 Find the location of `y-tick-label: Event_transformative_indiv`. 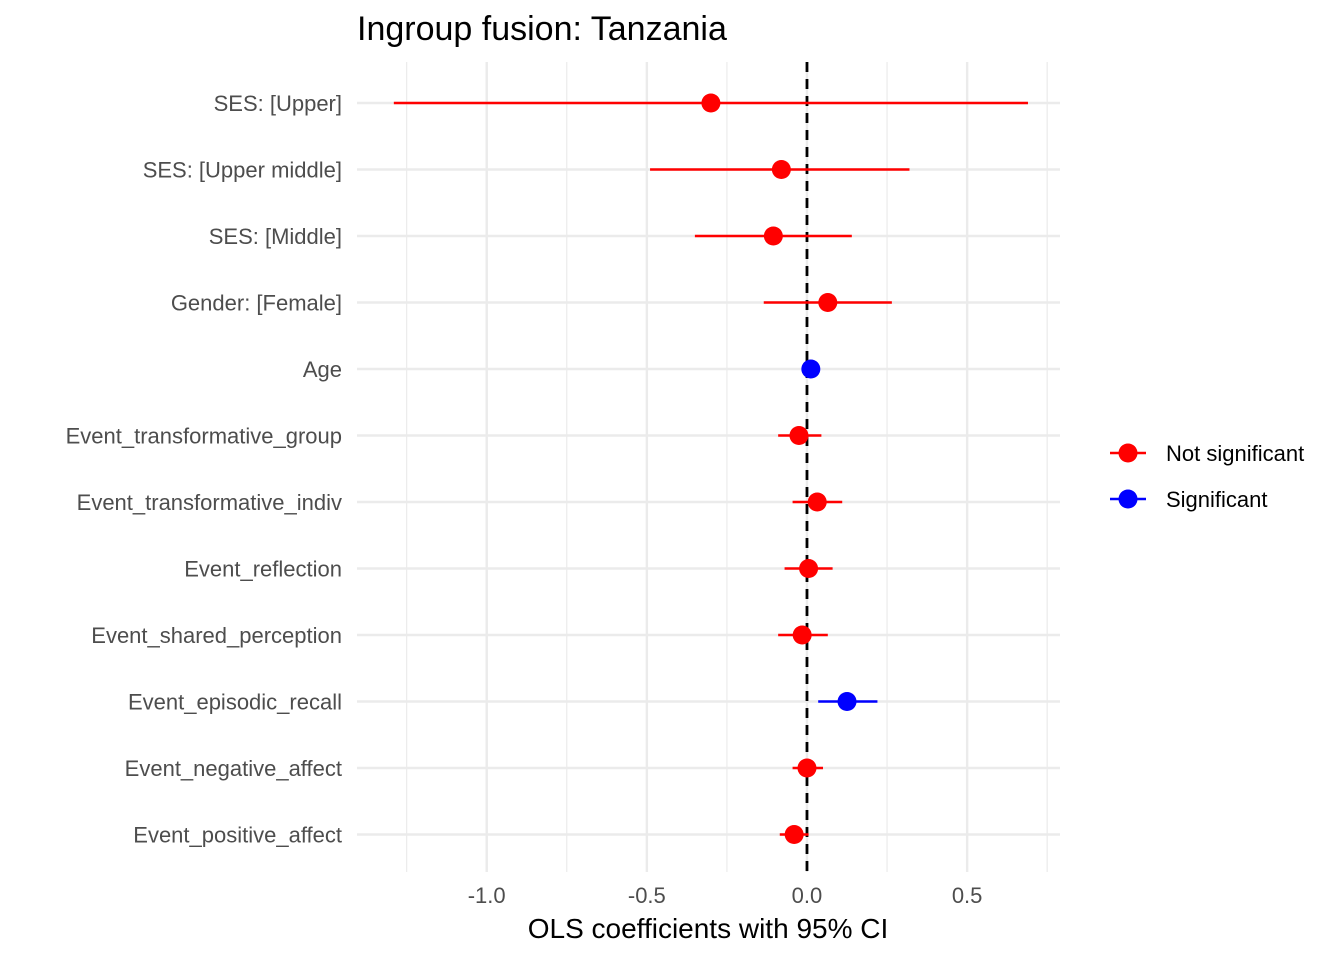

y-tick-label: Event_transformative_indiv is located at coordinates (209, 502).